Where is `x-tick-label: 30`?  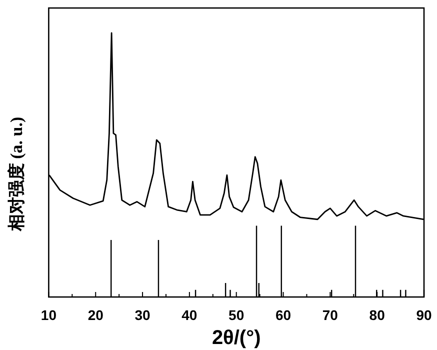 x-tick-label: 30 is located at coordinates (142, 315).